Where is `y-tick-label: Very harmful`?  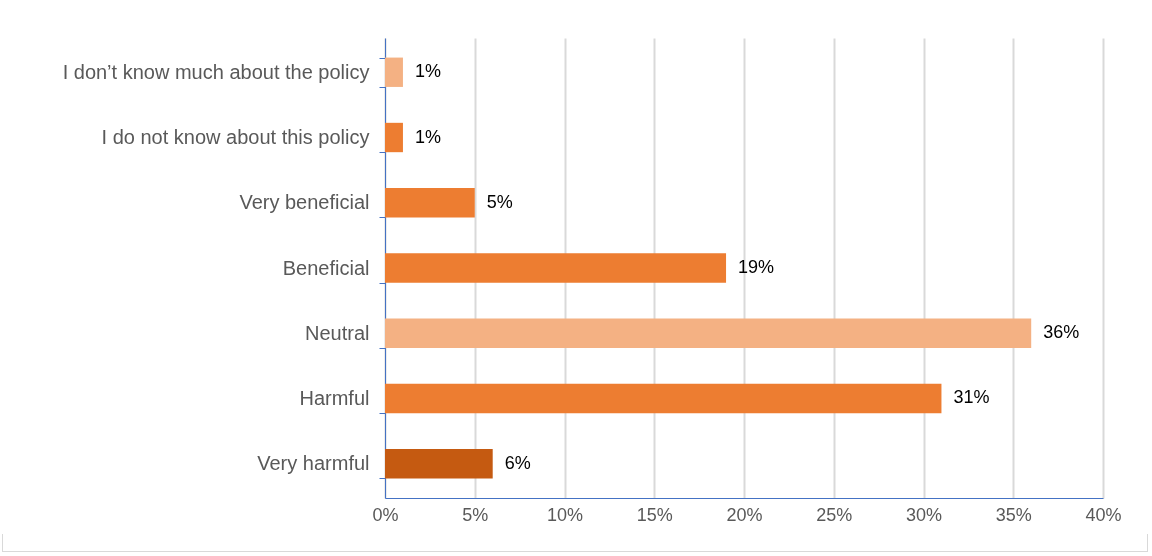 y-tick-label: Very harmful is located at coordinates (313, 463).